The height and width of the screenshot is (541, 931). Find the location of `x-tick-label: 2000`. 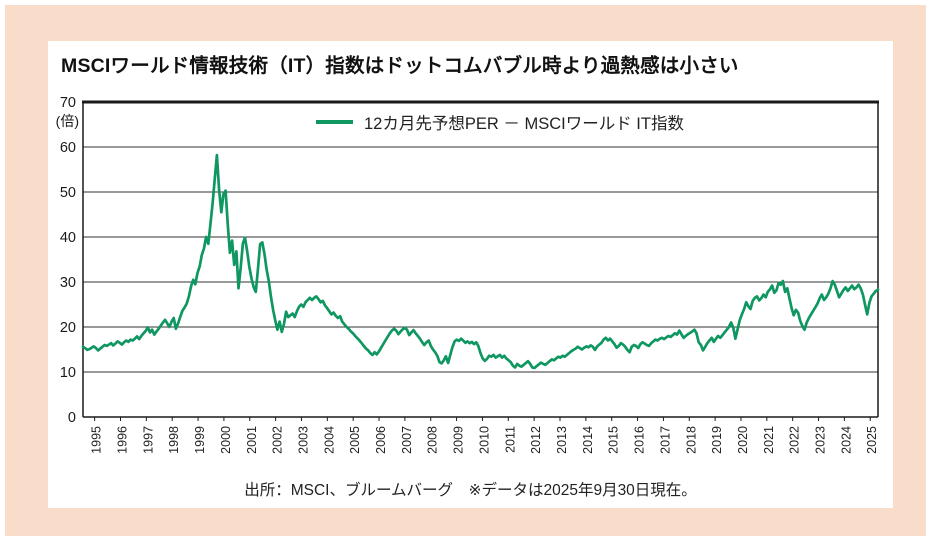

x-tick-label: 2000 is located at coordinates (226, 440).